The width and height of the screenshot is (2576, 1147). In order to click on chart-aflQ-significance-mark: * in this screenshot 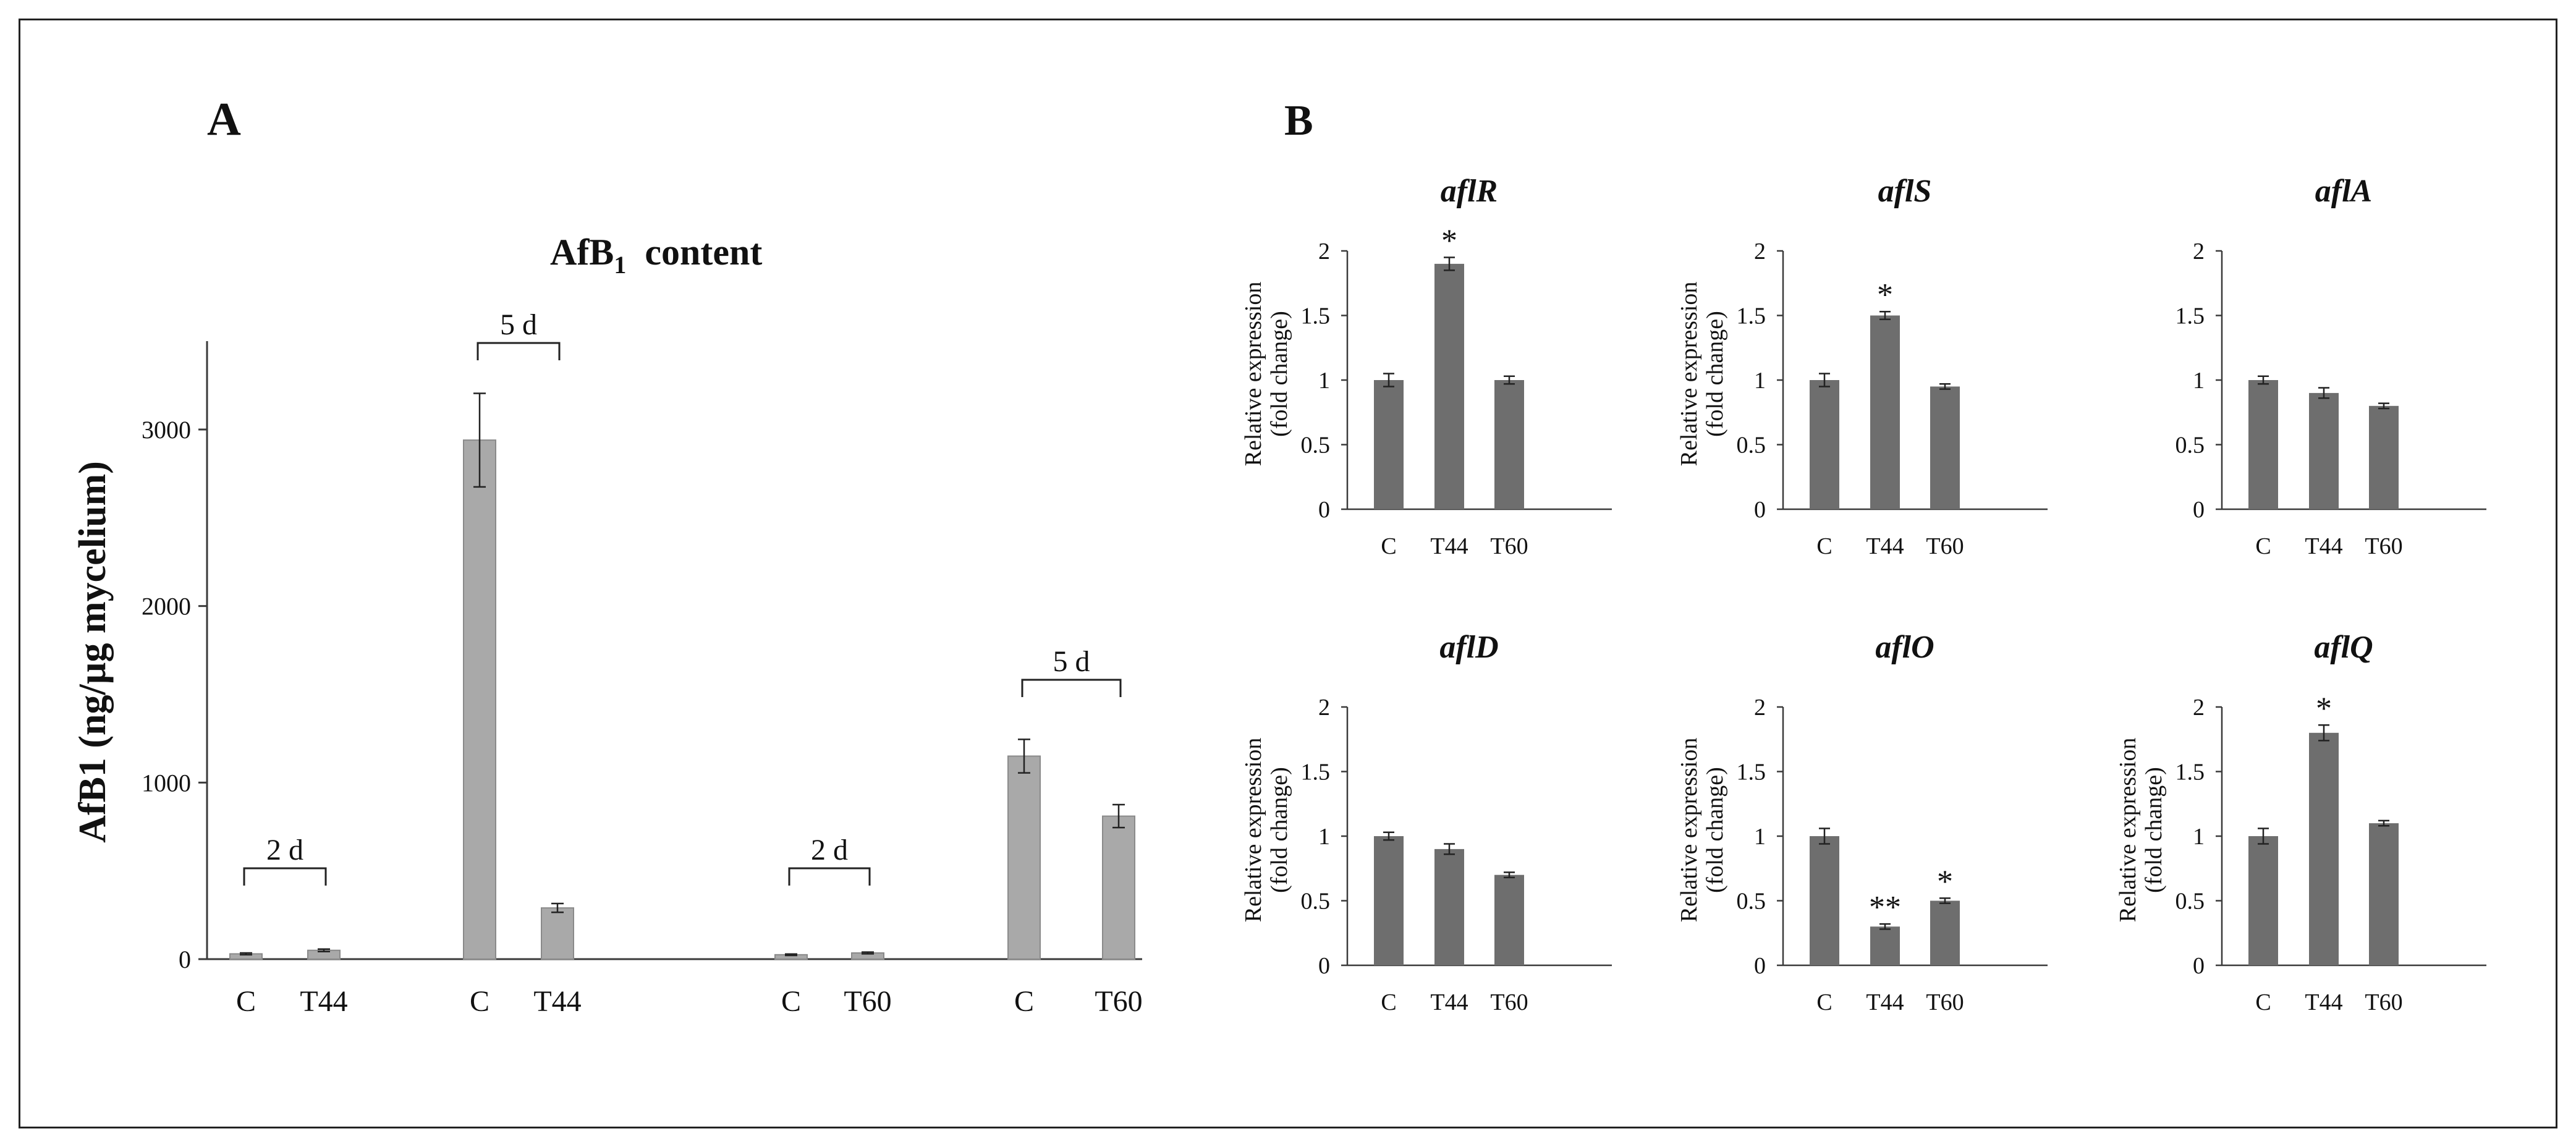, I will do `click(2324, 708)`.